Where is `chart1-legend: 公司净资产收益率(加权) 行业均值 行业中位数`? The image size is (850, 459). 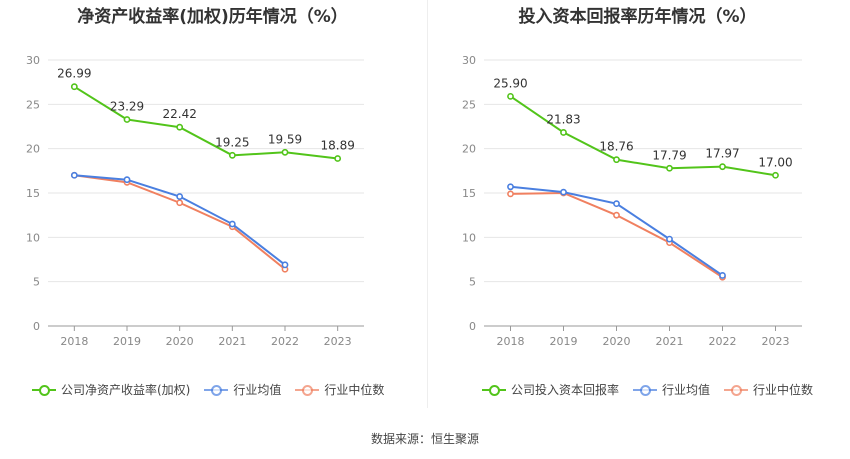
chart1-legend: 公司净资产收益率(加权) 行业均值 行业中位数 is located at coordinates (215, 389).